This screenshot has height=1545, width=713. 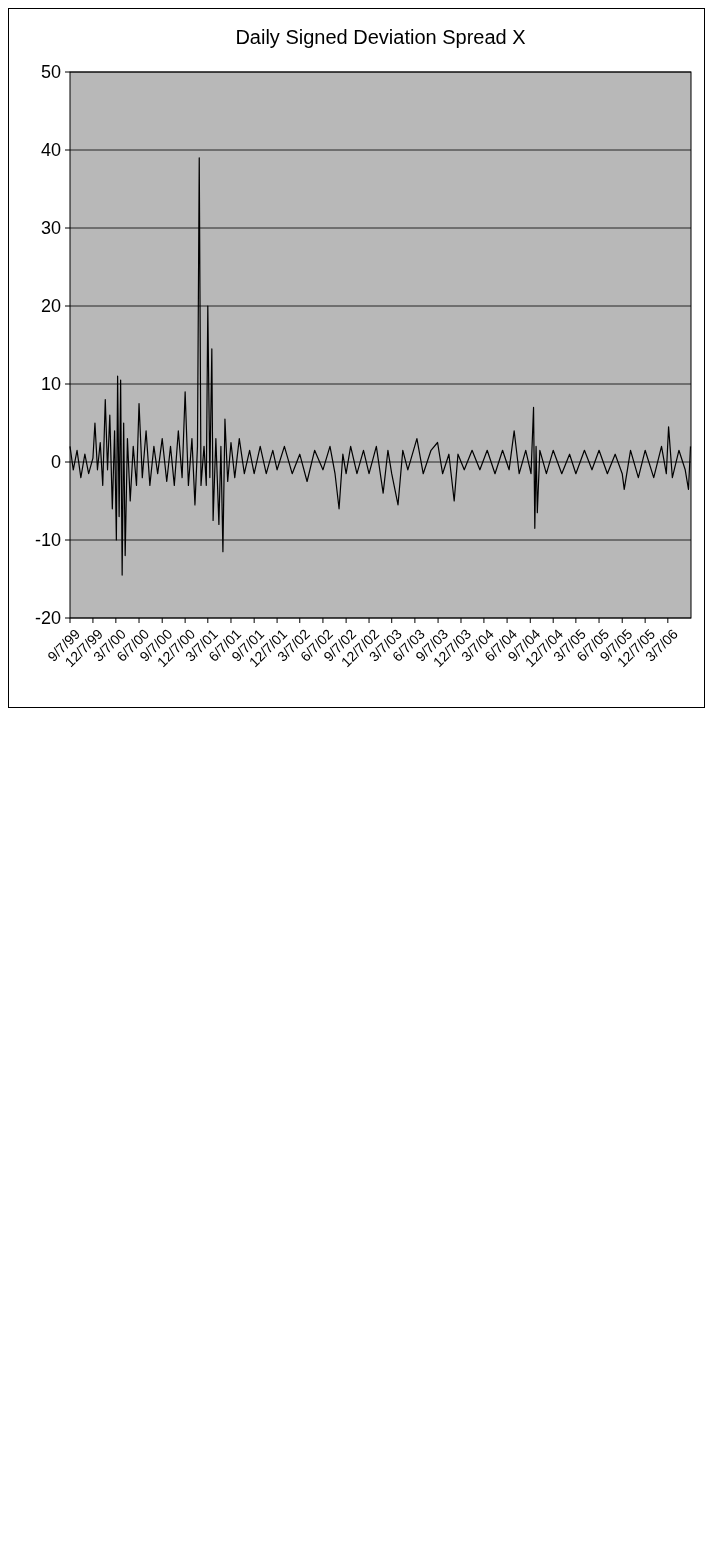 I want to click on y-tick-label: -20, so click(x=47, y=618).